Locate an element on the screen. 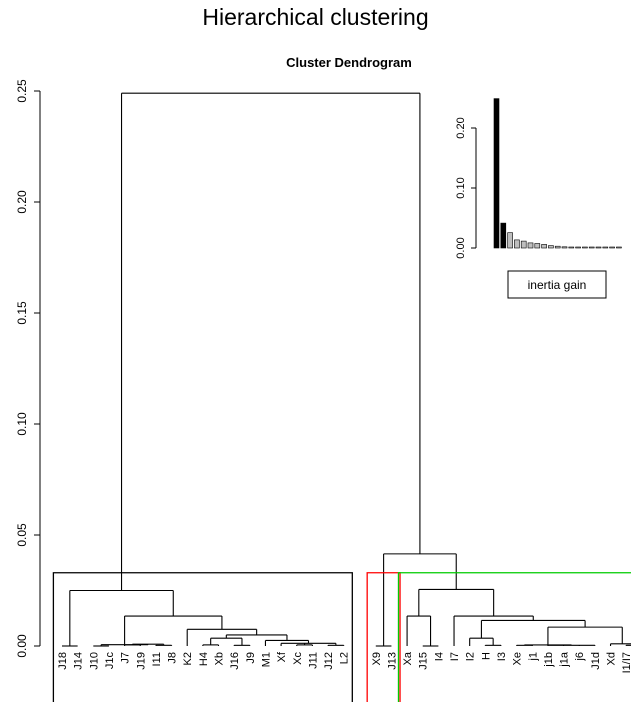 Image resolution: width=631 pixels, height=702 pixels. chart-title: Cluster Dendrogram is located at coordinates (349, 62).